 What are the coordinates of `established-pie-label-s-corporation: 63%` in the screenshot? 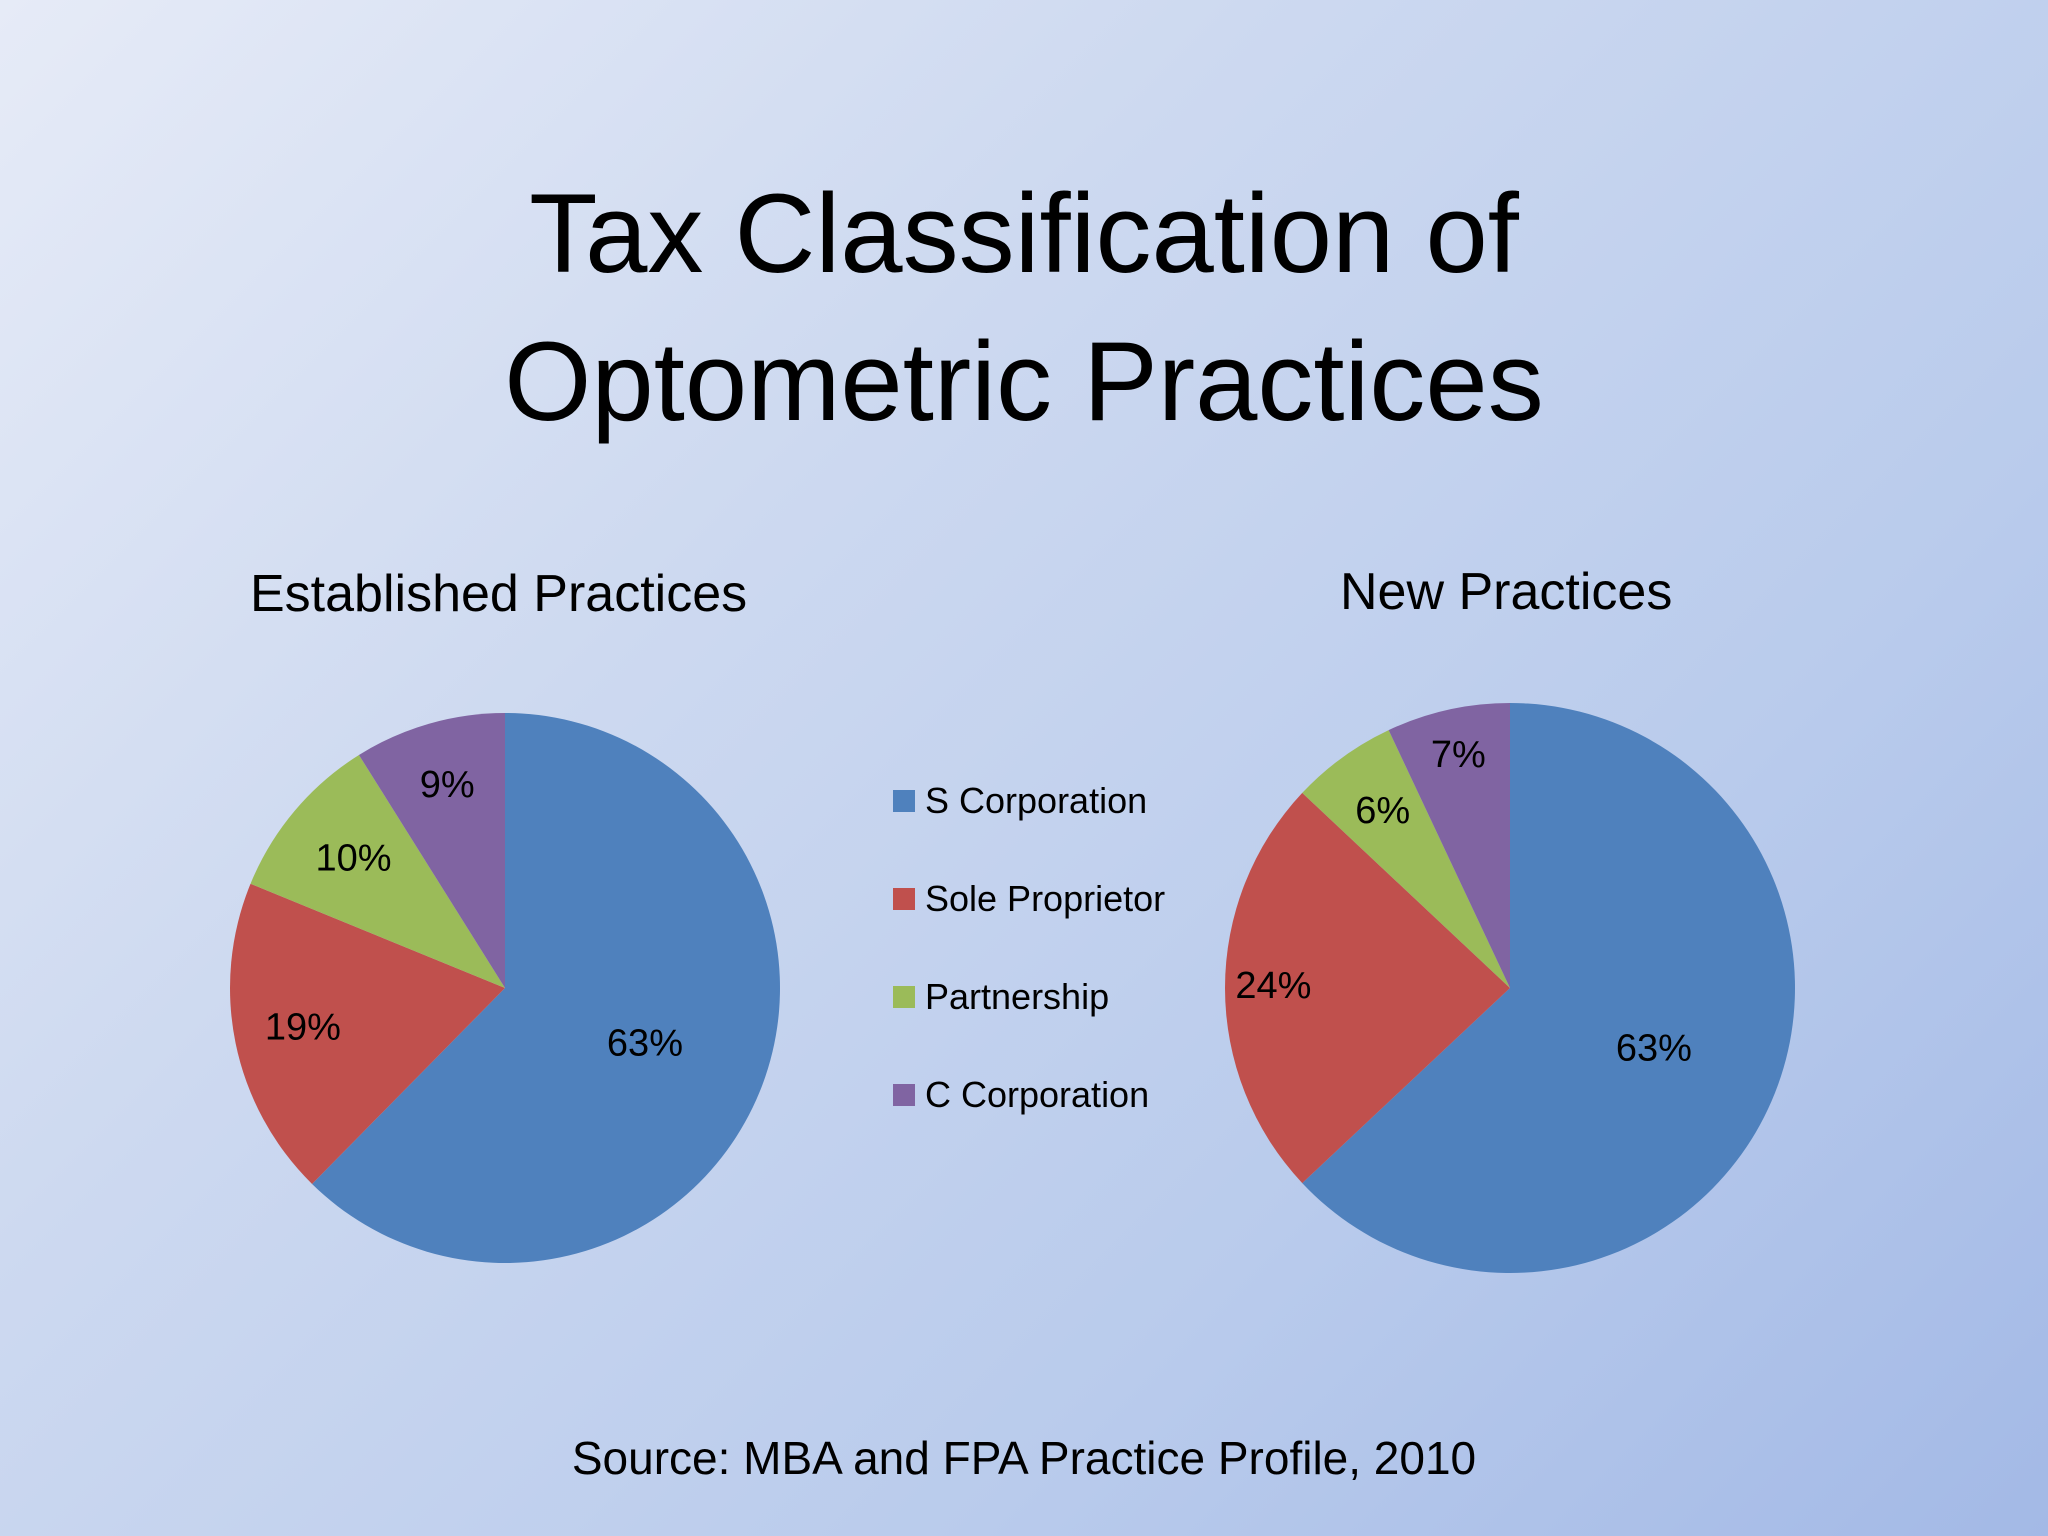 It's located at (645, 1043).